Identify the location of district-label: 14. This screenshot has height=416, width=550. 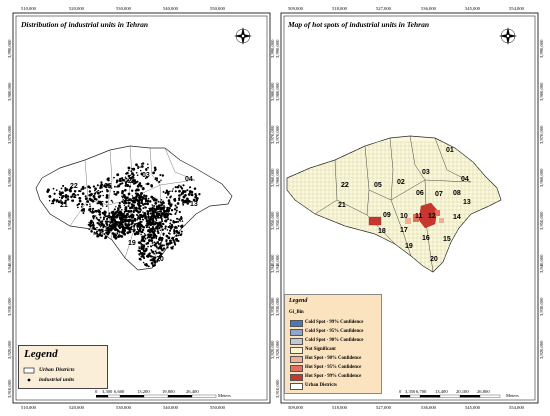
(457, 217).